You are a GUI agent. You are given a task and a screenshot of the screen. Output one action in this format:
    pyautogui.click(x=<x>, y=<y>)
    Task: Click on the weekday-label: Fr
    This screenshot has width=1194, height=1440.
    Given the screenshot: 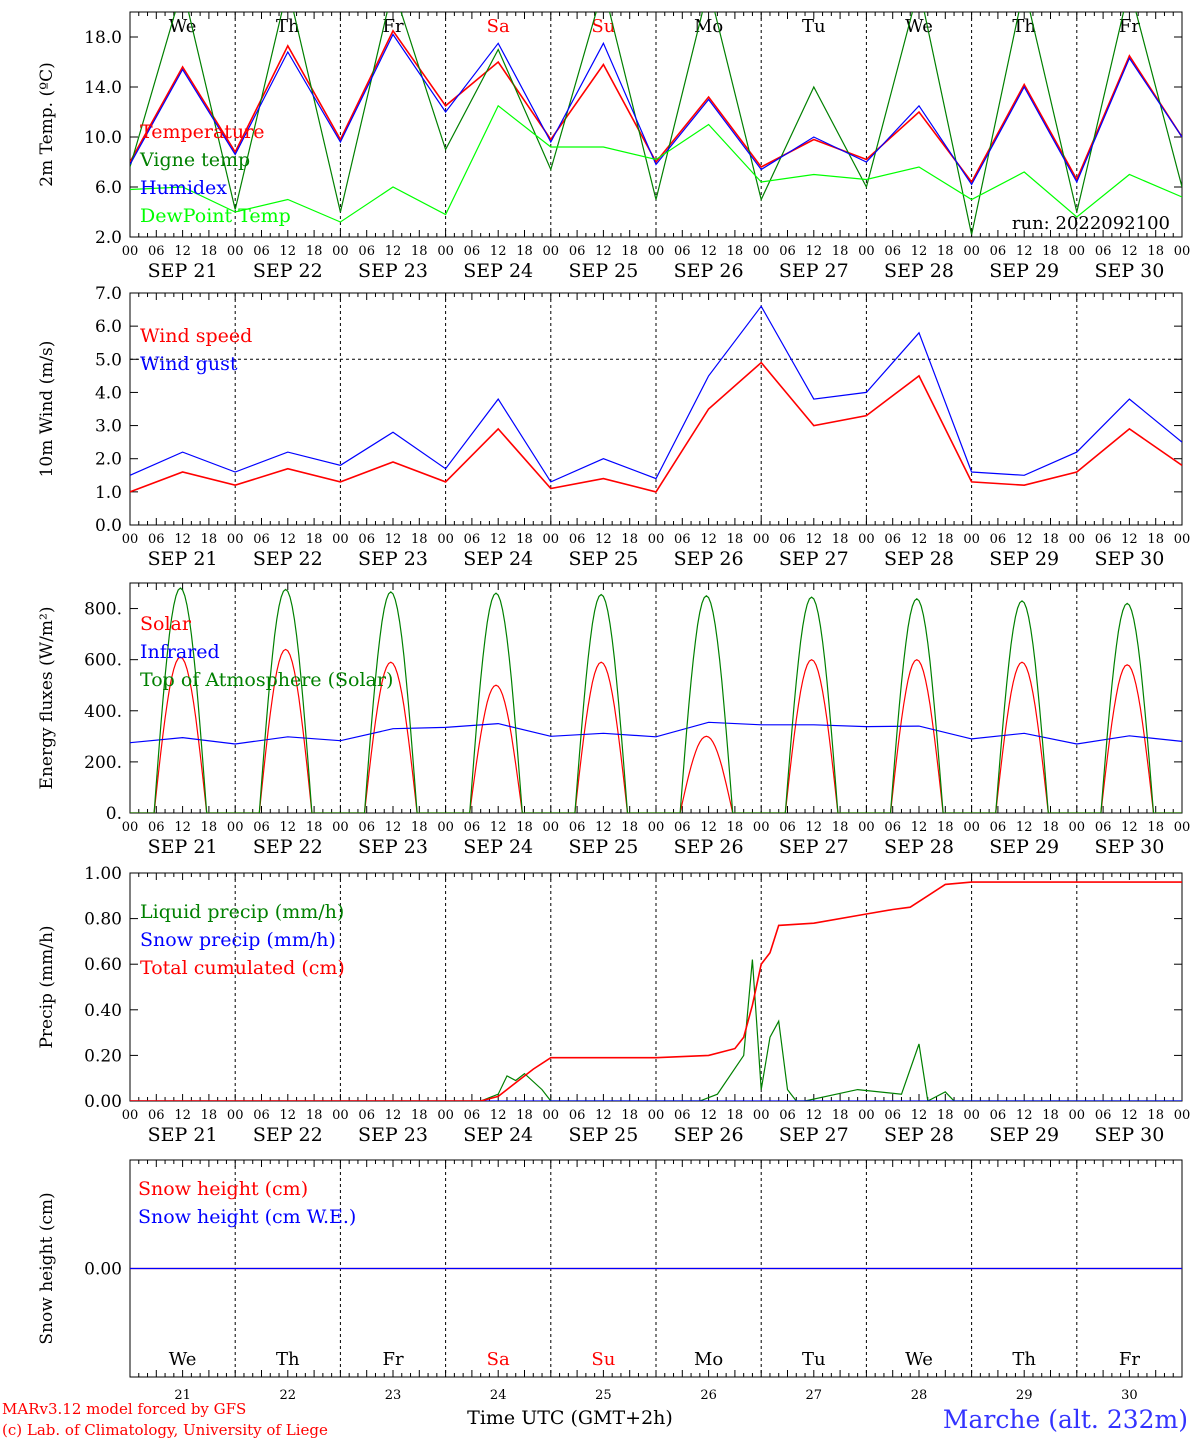 What is the action you would take?
    pyautogui.click(x=1129, y=26)
    